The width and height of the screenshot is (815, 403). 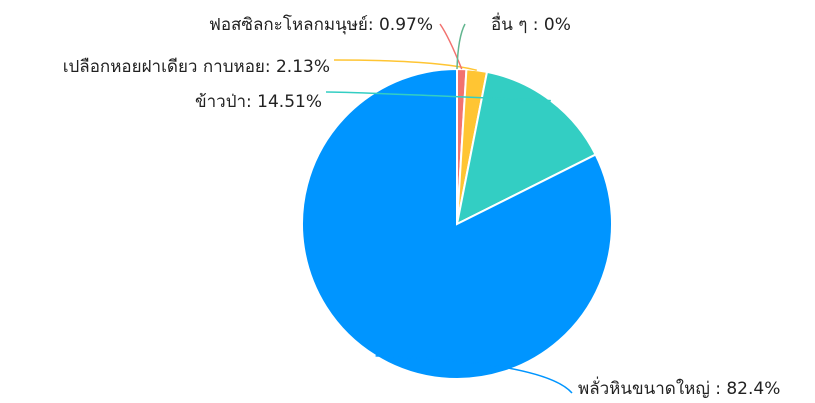 What do you see at coordinates (258, 102) in the screenshot?
I see `slice-label-2: ข้าวป่า: 14.51%` at bounding box center [258, 102].